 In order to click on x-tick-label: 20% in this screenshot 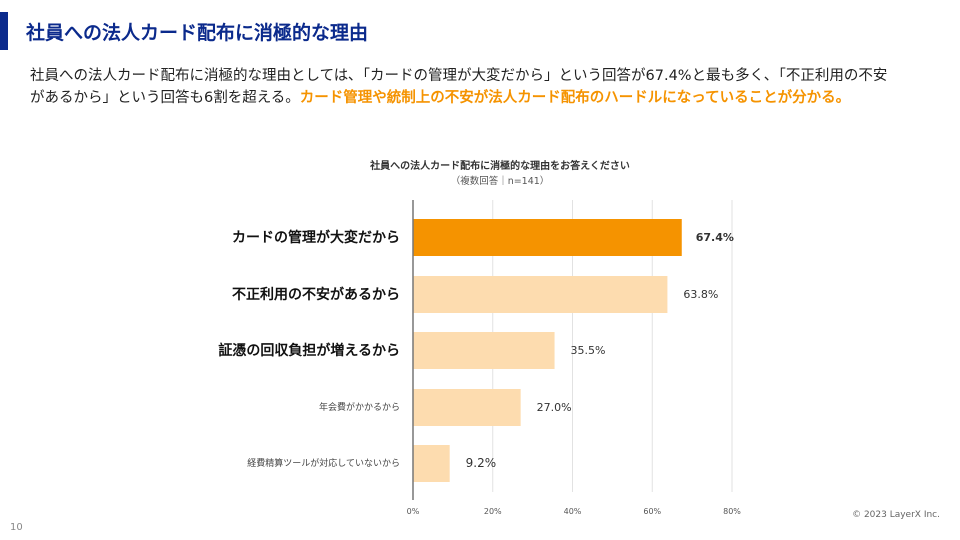, I will do `click(493, 511)`.